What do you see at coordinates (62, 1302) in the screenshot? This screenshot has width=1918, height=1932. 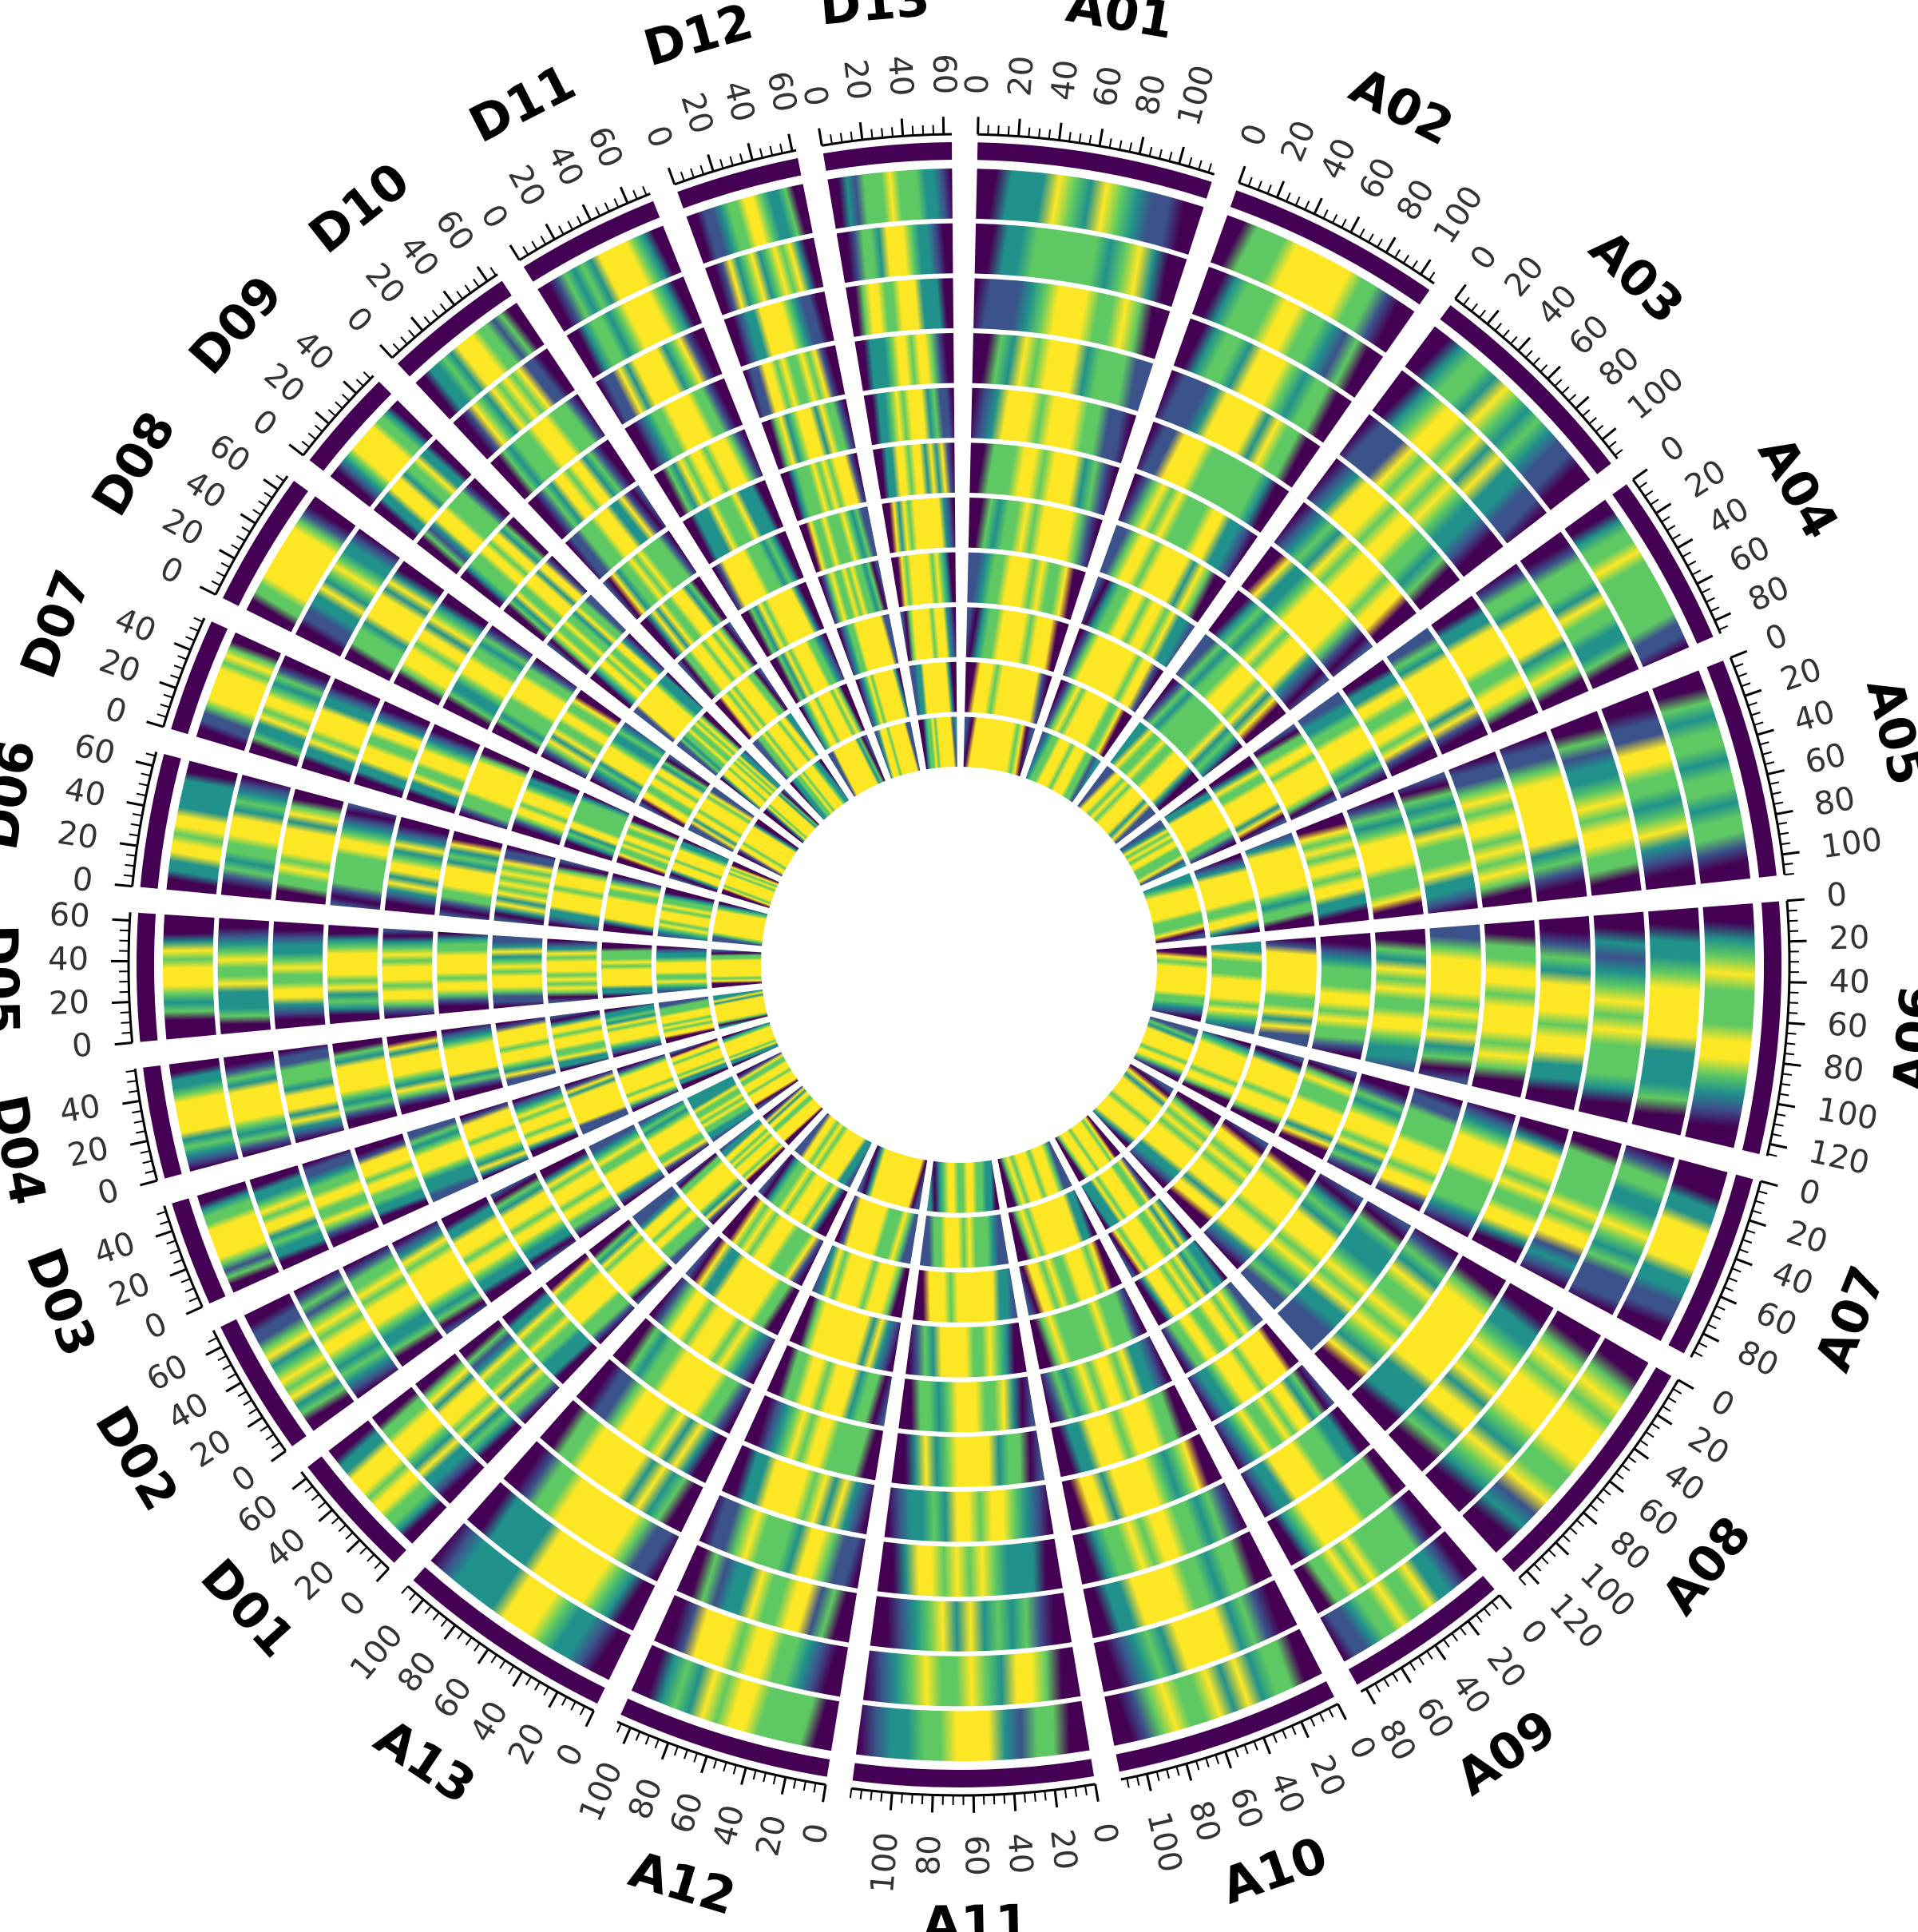 I see `chromosome-label-d03: D03` at bounding box center [62, 1302].